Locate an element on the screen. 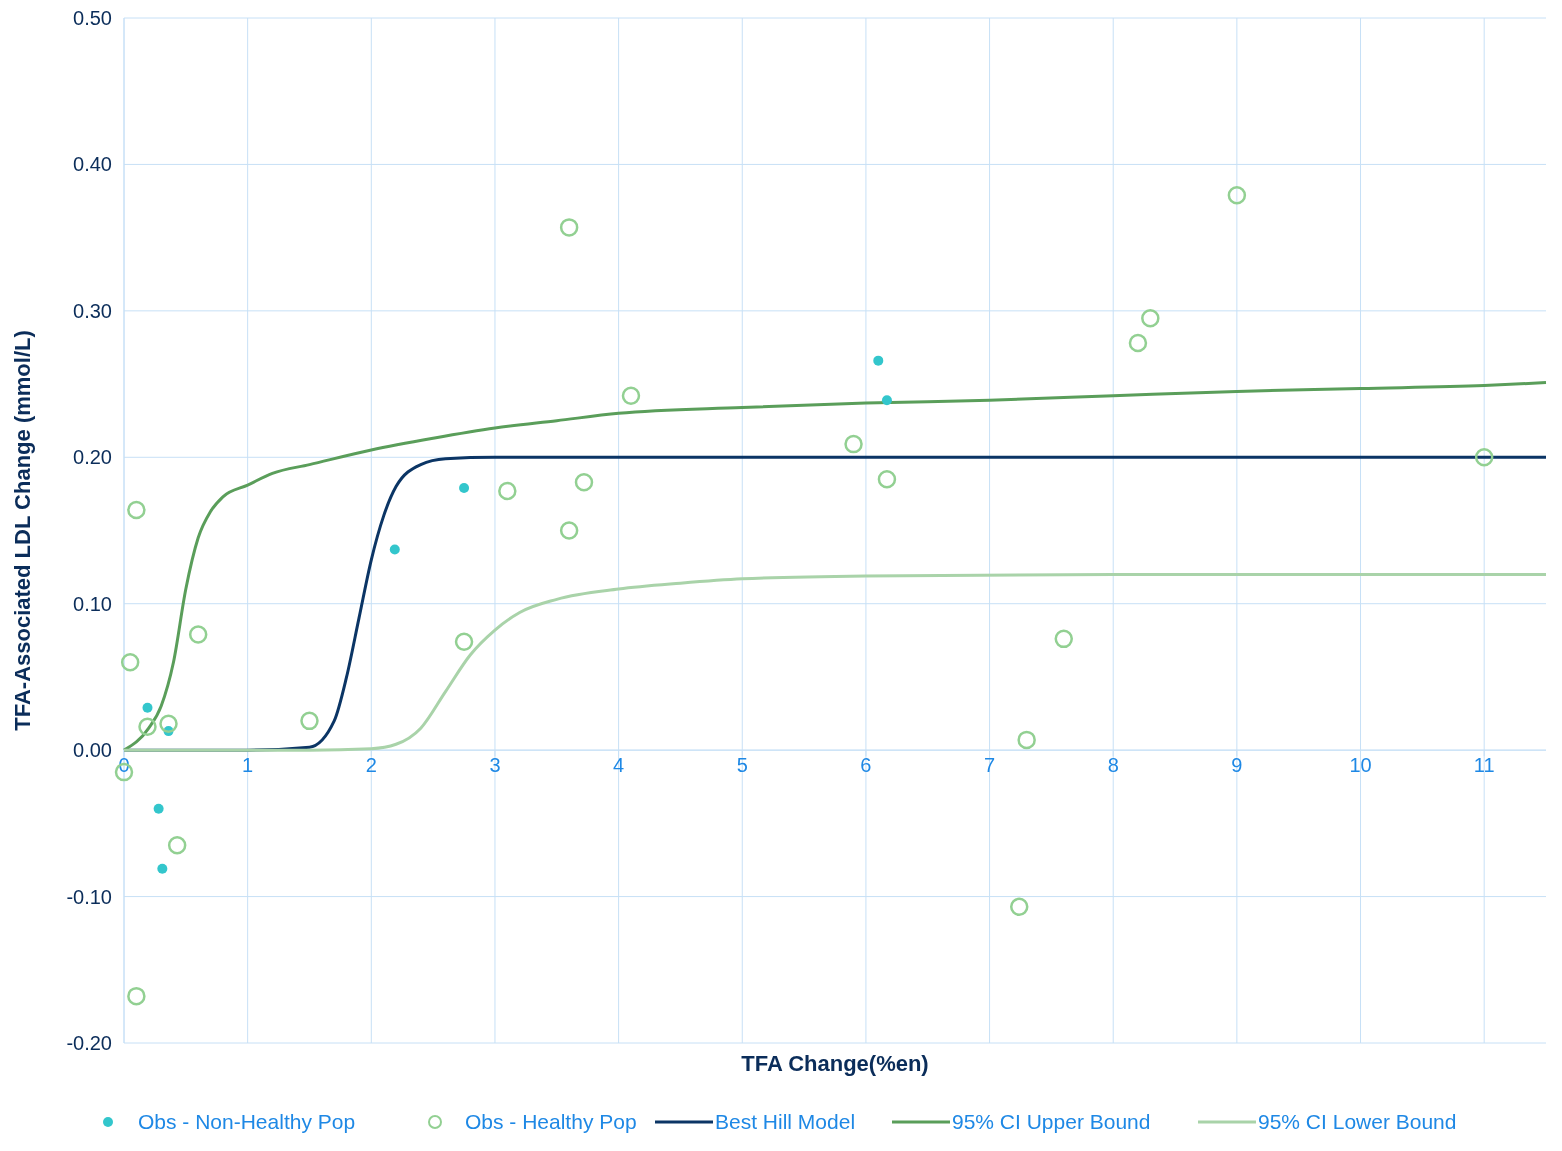 The image size is (1562, 1151). x-tick-label: 11 is located at coordinates (1484, 765).